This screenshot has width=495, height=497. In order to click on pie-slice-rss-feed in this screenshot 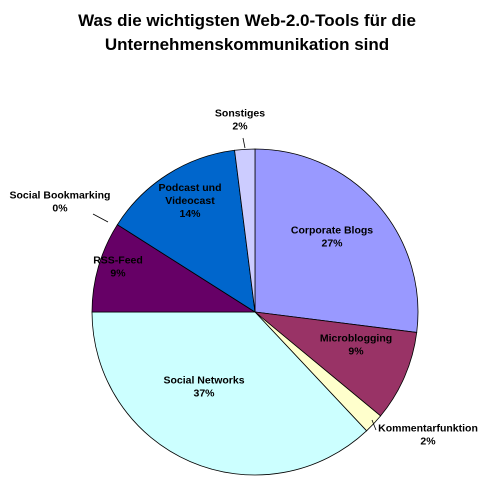, I will do `click(174, 268)`.